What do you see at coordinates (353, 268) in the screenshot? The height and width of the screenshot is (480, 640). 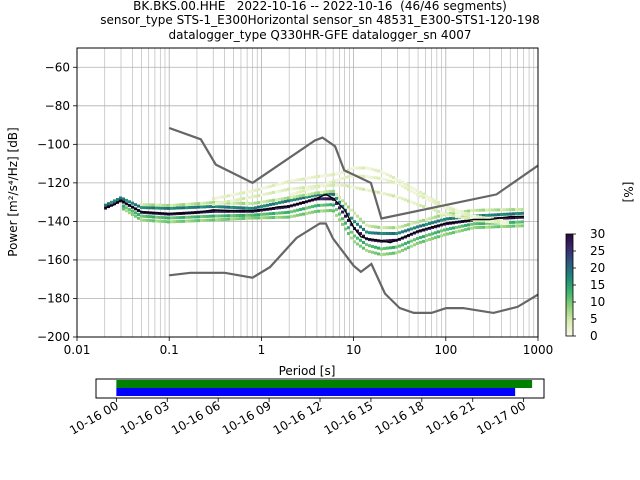 I see `low-noise-model-line` at bounding box center [353, 268].